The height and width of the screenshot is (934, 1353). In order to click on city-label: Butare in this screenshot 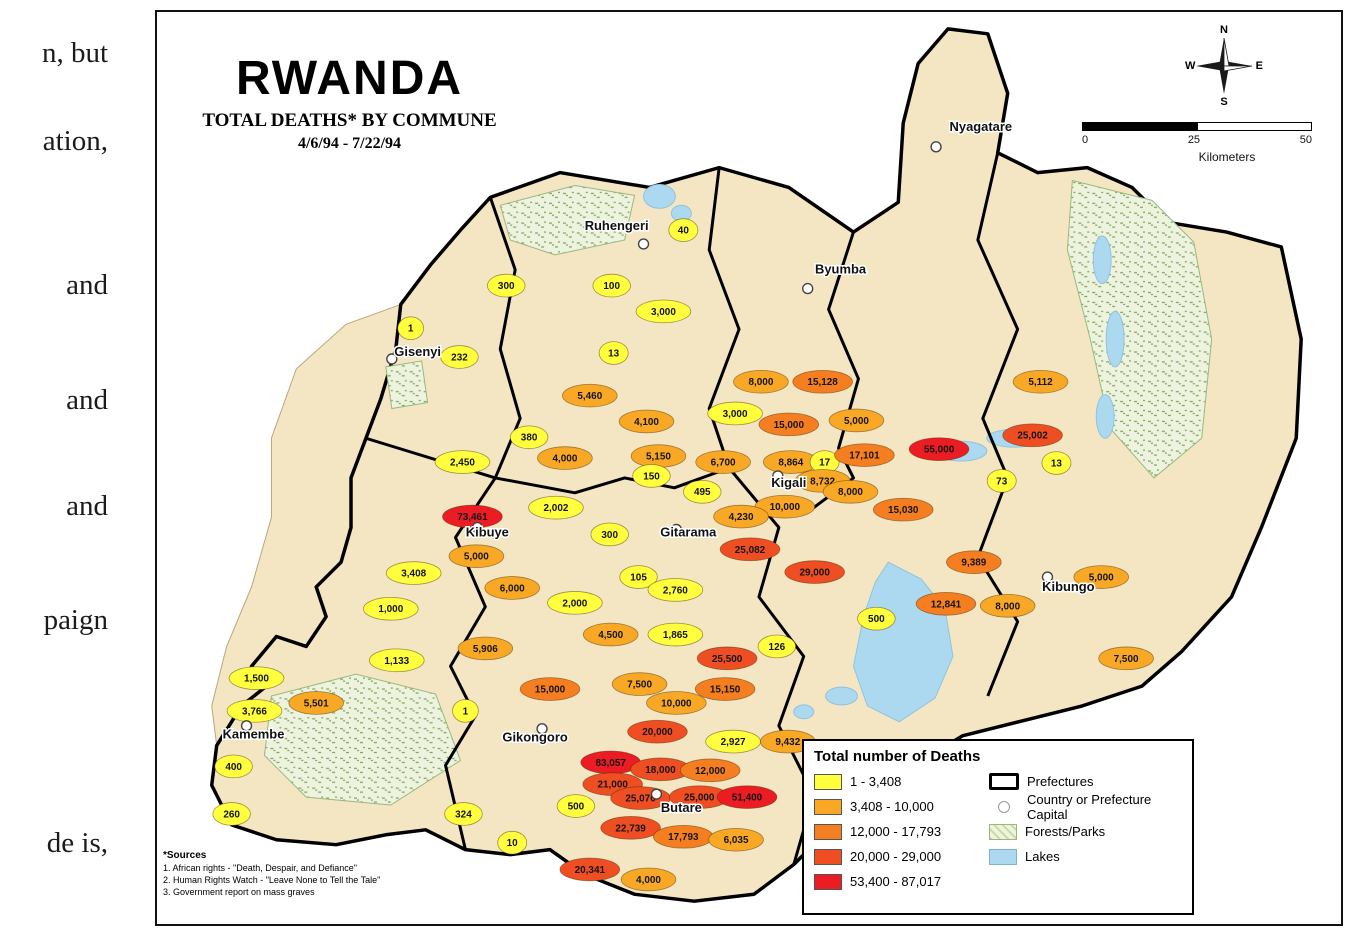, I will do `click(681, 807)`.